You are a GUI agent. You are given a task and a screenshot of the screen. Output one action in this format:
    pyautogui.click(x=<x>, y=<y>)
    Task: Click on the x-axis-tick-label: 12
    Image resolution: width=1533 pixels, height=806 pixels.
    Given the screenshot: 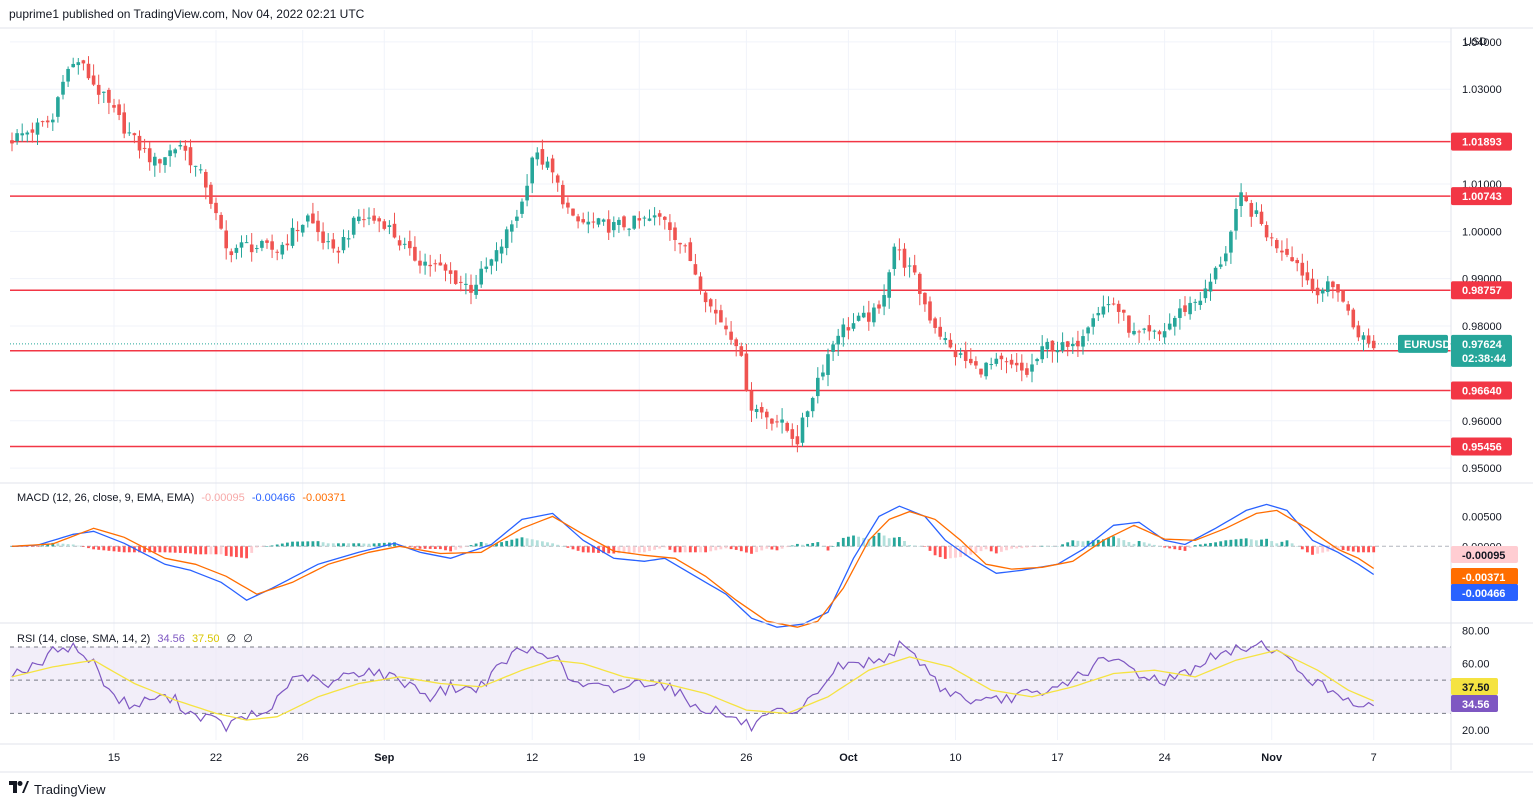 What is the action you would take?
    pyautogui.click(x=532, y=758)
    